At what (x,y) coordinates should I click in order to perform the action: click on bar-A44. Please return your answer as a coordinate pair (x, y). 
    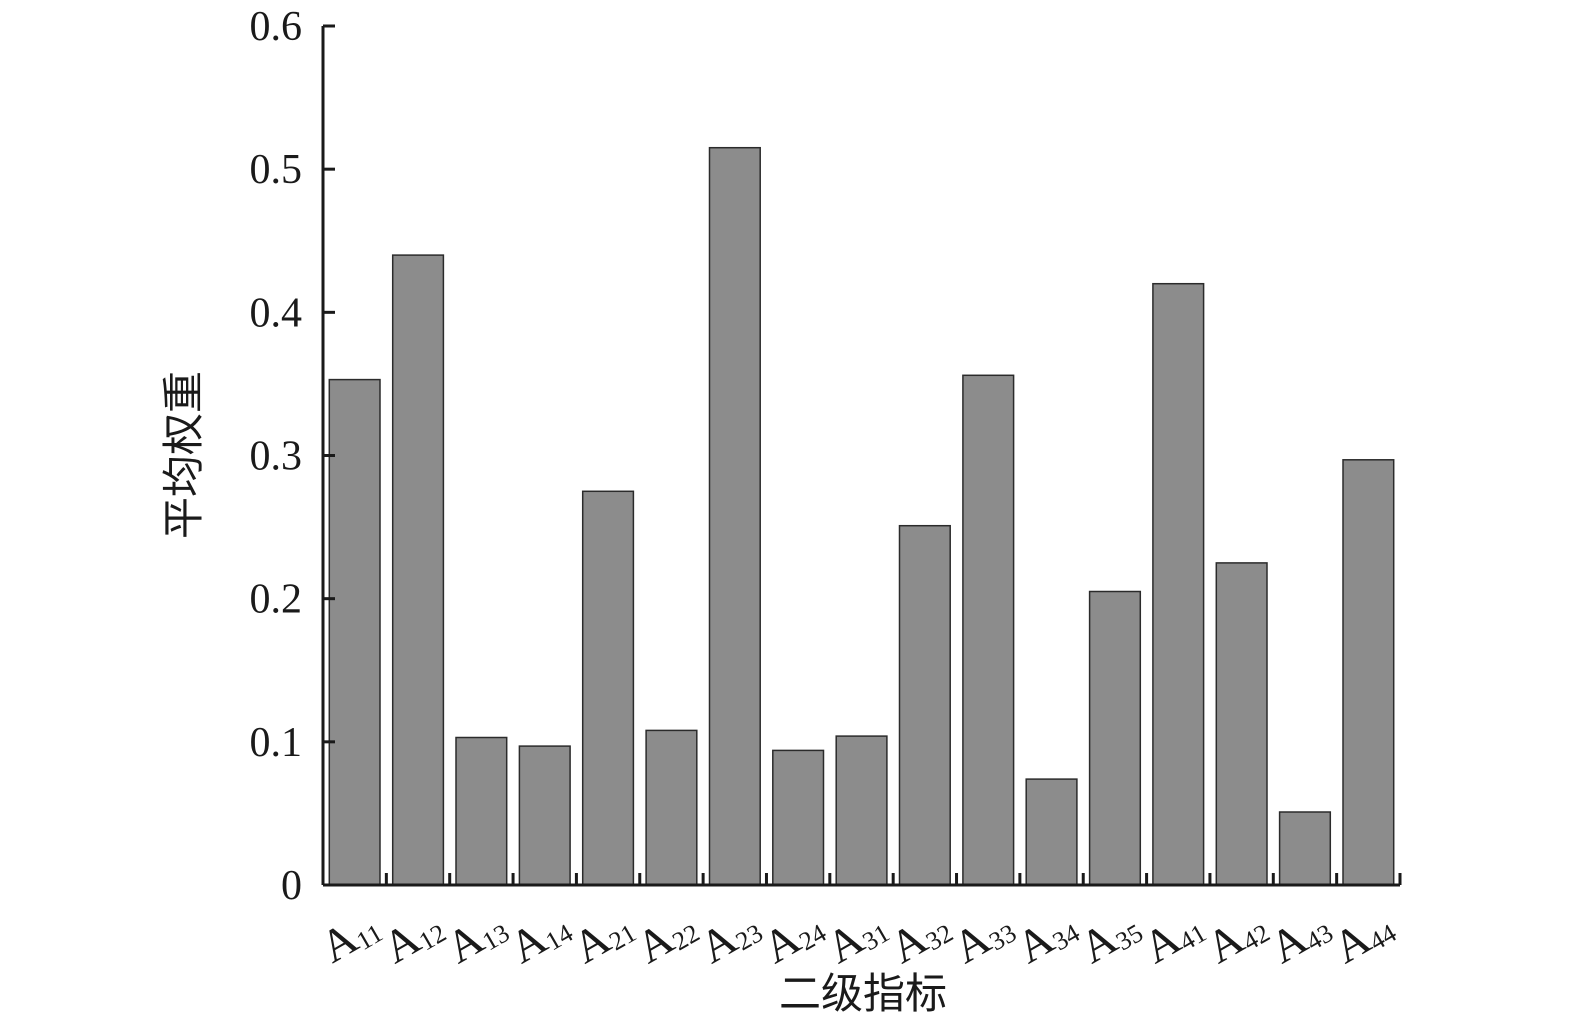
    Looking at the image, I should click on (1368, 672).